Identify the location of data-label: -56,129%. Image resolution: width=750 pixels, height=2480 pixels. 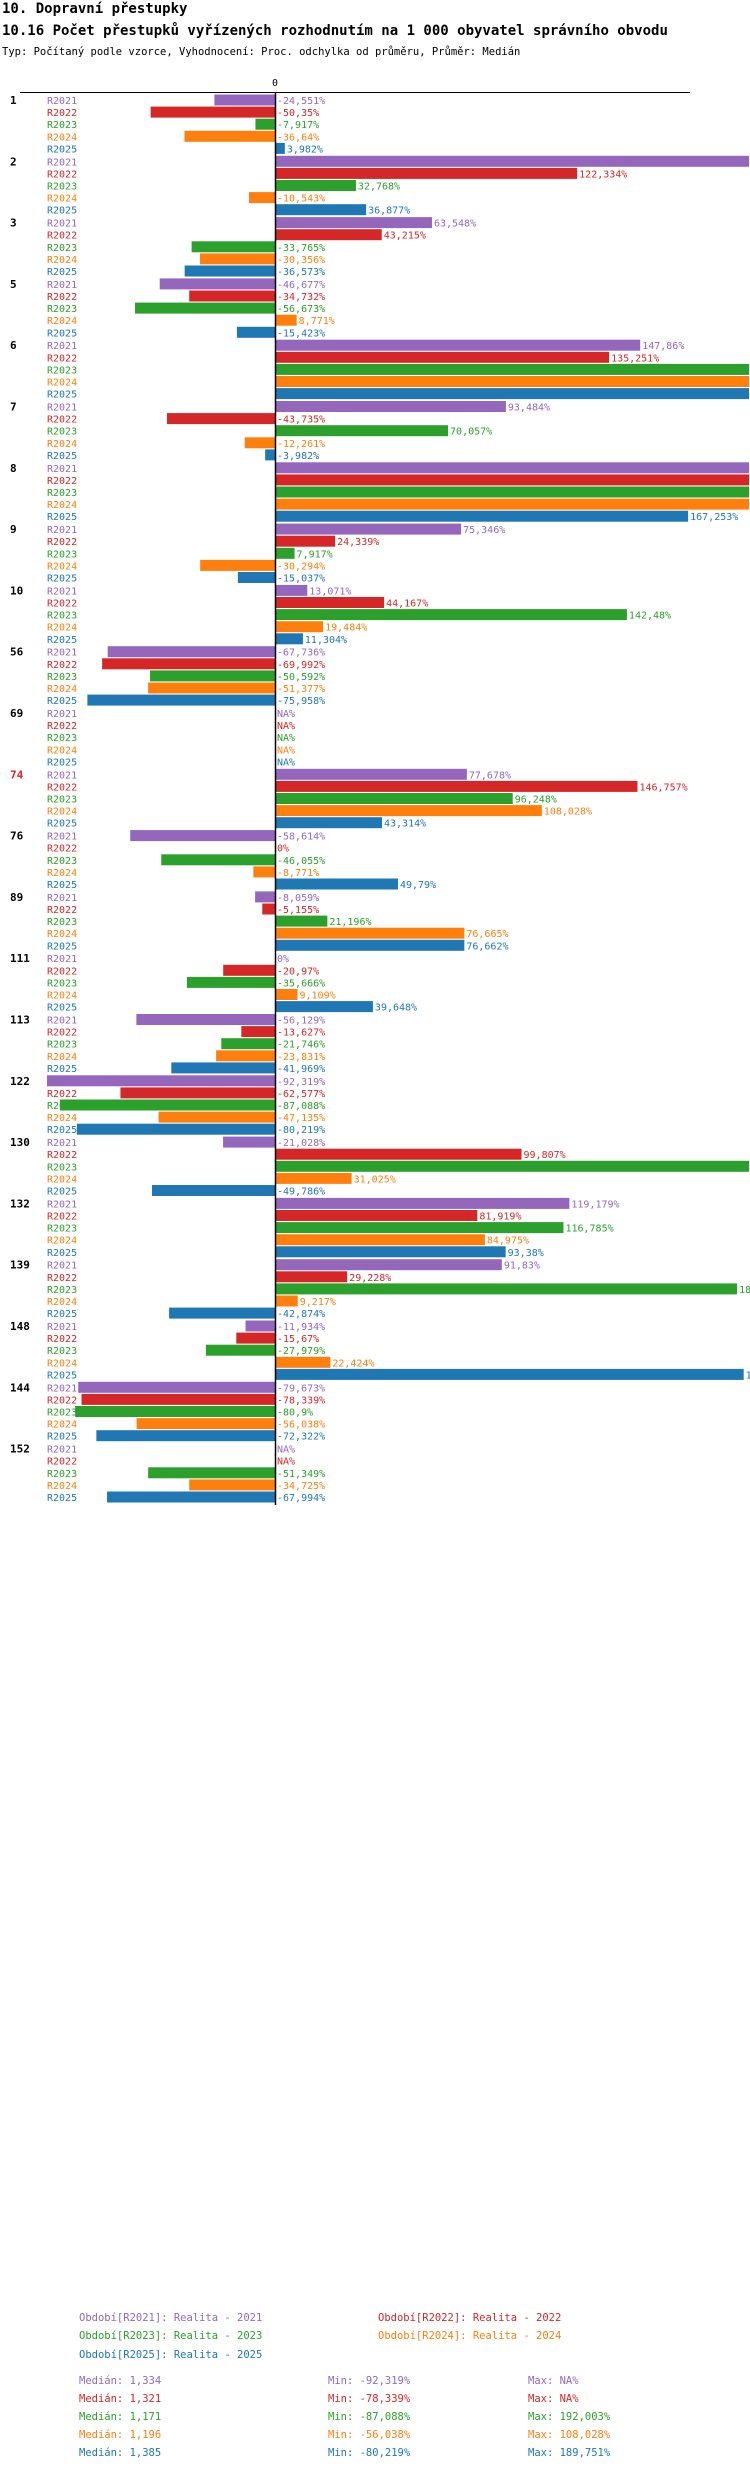
(301, 1021).